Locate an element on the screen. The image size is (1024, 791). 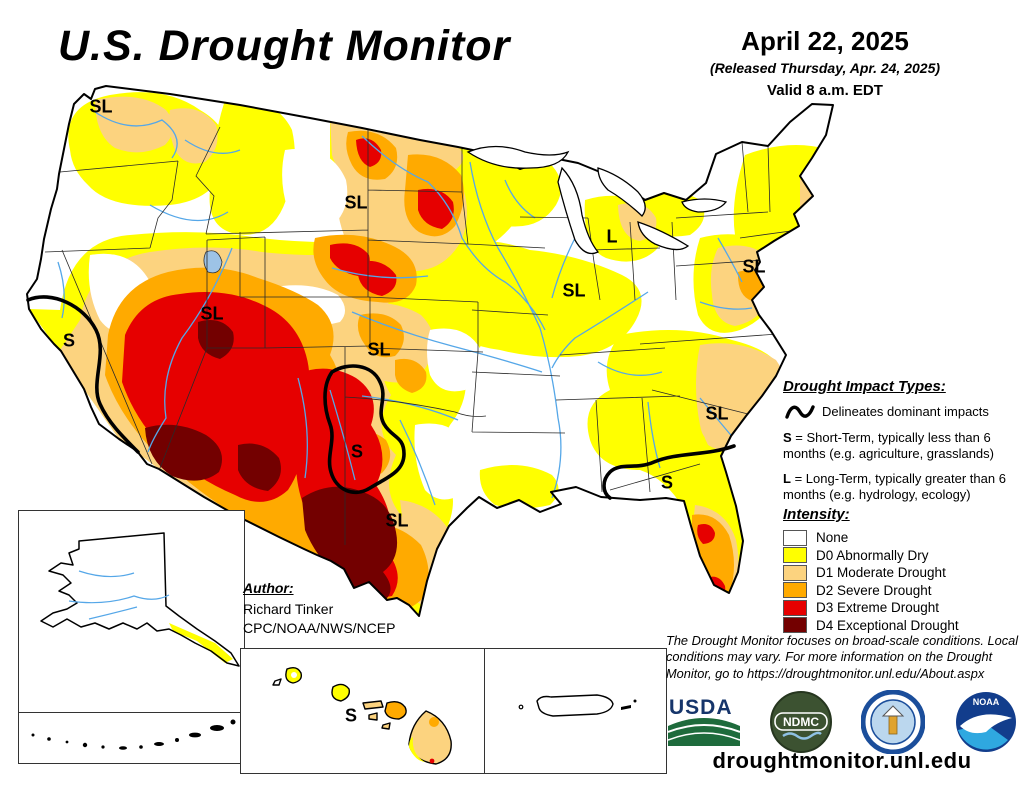
aleutian-islands is located at coordinates (133, 734).